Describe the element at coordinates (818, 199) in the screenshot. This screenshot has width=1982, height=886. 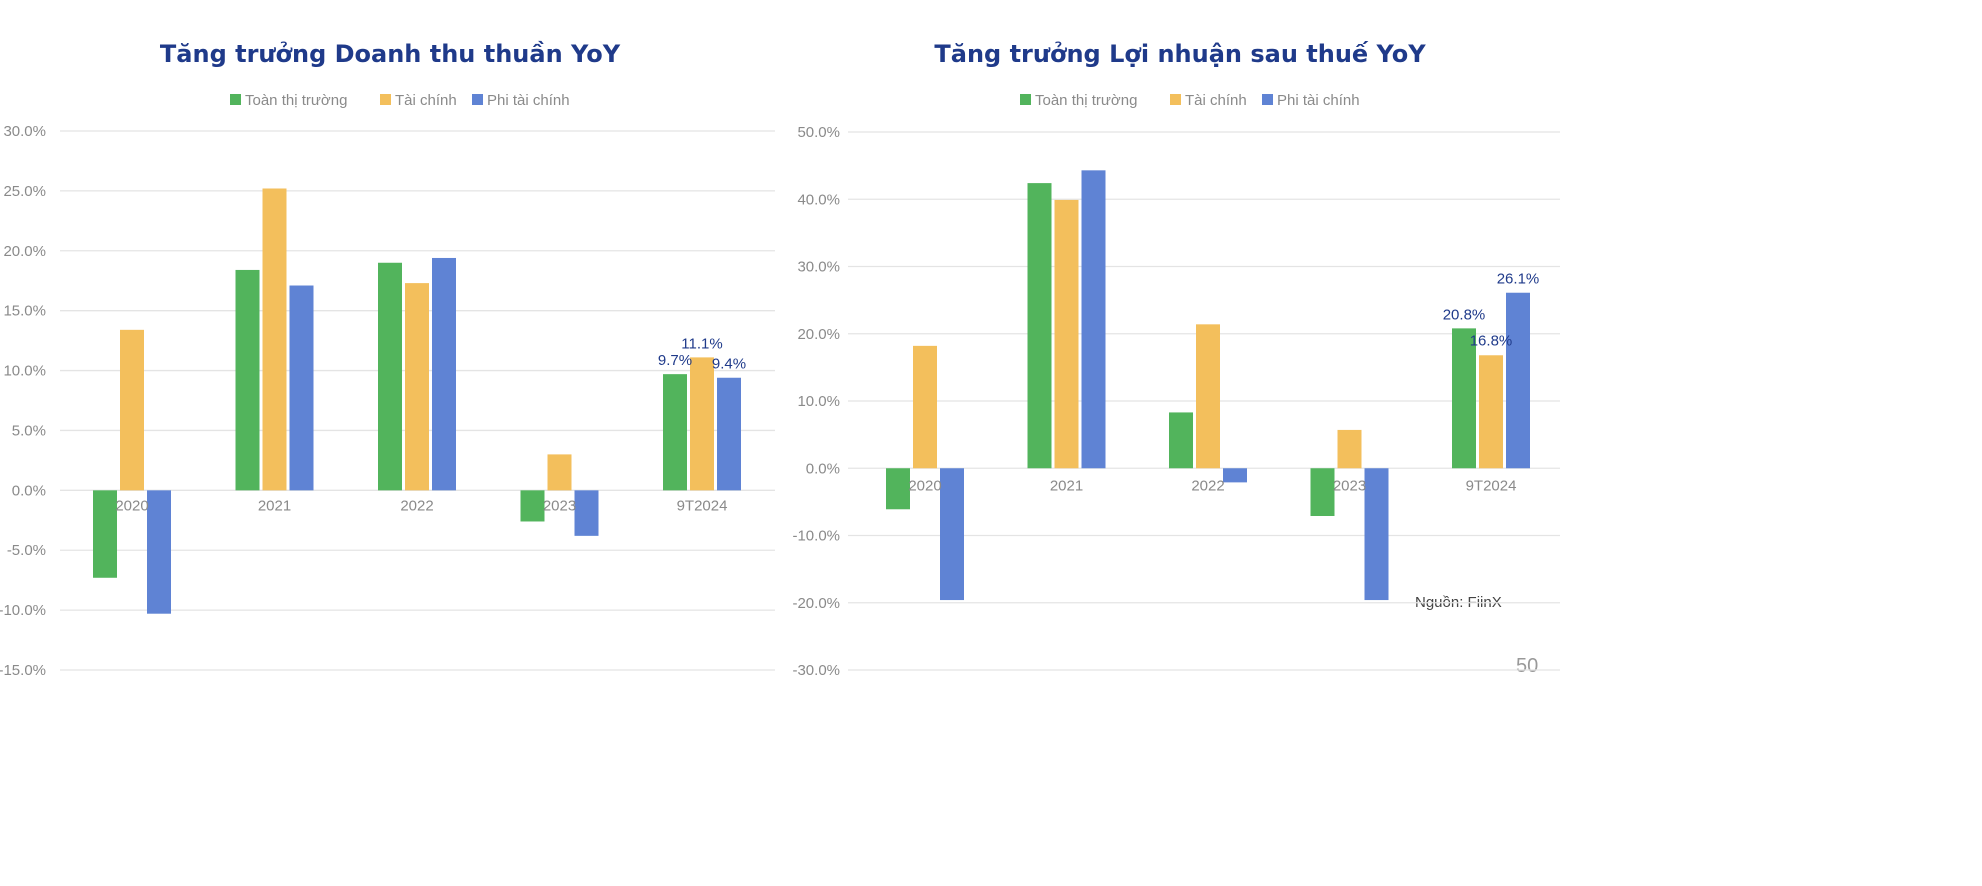
I see `y-tick-label: 40.0%` at that location.